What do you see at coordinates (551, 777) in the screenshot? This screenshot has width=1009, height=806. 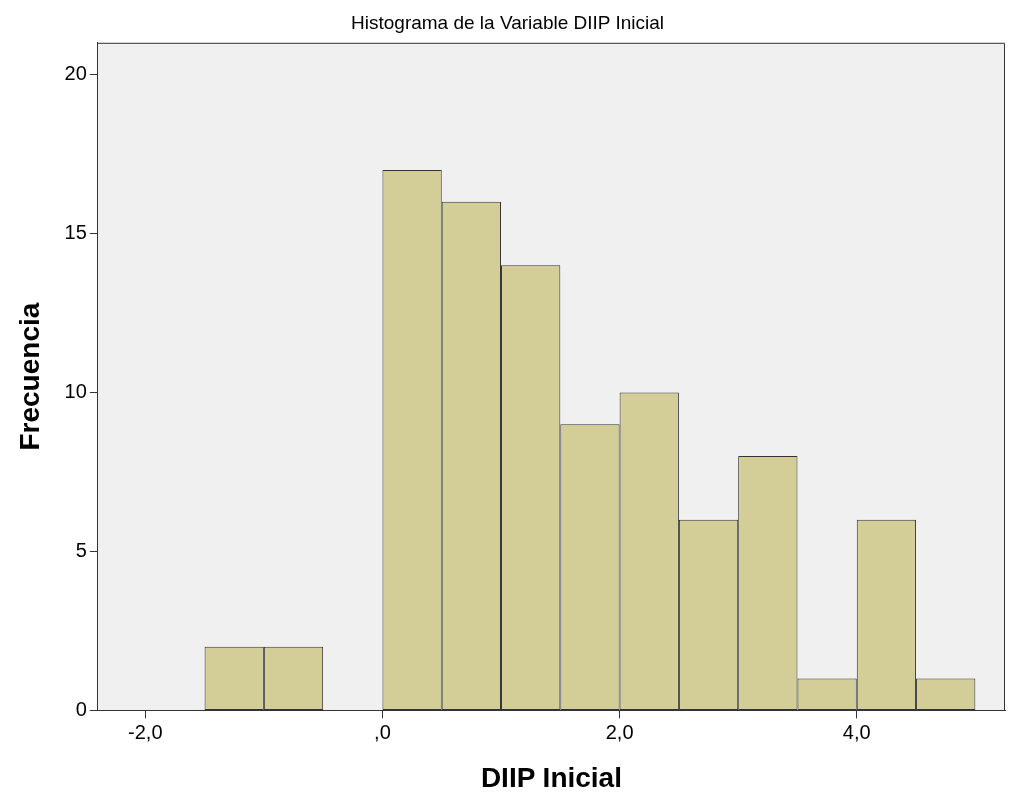 I see `x-axis-title: DIIP Inicial` at bounding box center [551, 777].